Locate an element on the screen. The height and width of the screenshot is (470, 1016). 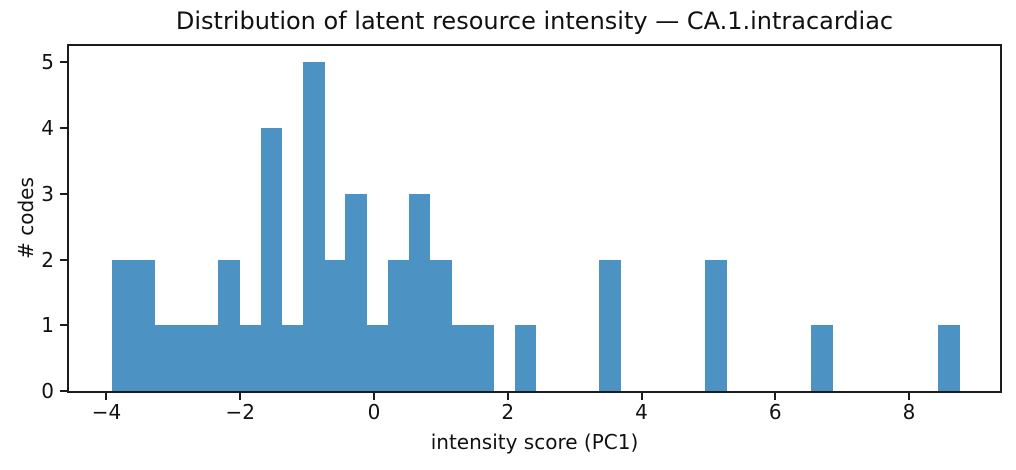
x-tick-label: 6 is located at coordinates (775, 412).